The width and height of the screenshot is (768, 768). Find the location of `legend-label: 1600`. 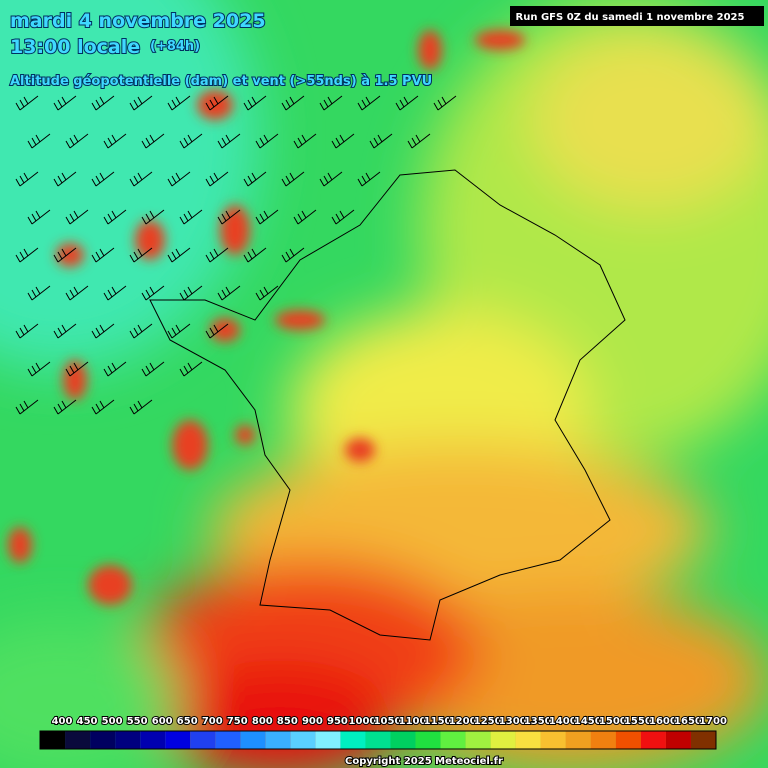

legend-label: 1600 is located at coordinates (663, 721).